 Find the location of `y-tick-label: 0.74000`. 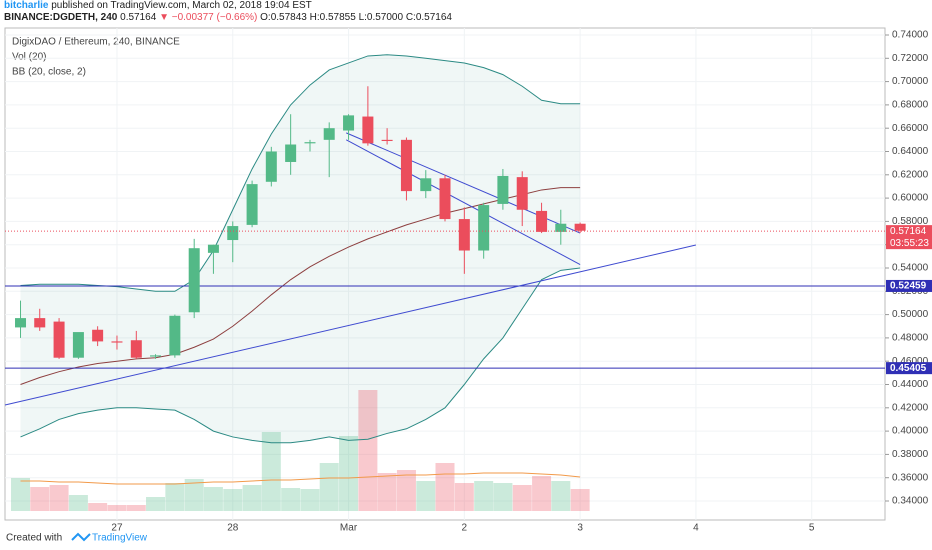

y-tick-label: 0.74000 is located at coordinates (910, 35).